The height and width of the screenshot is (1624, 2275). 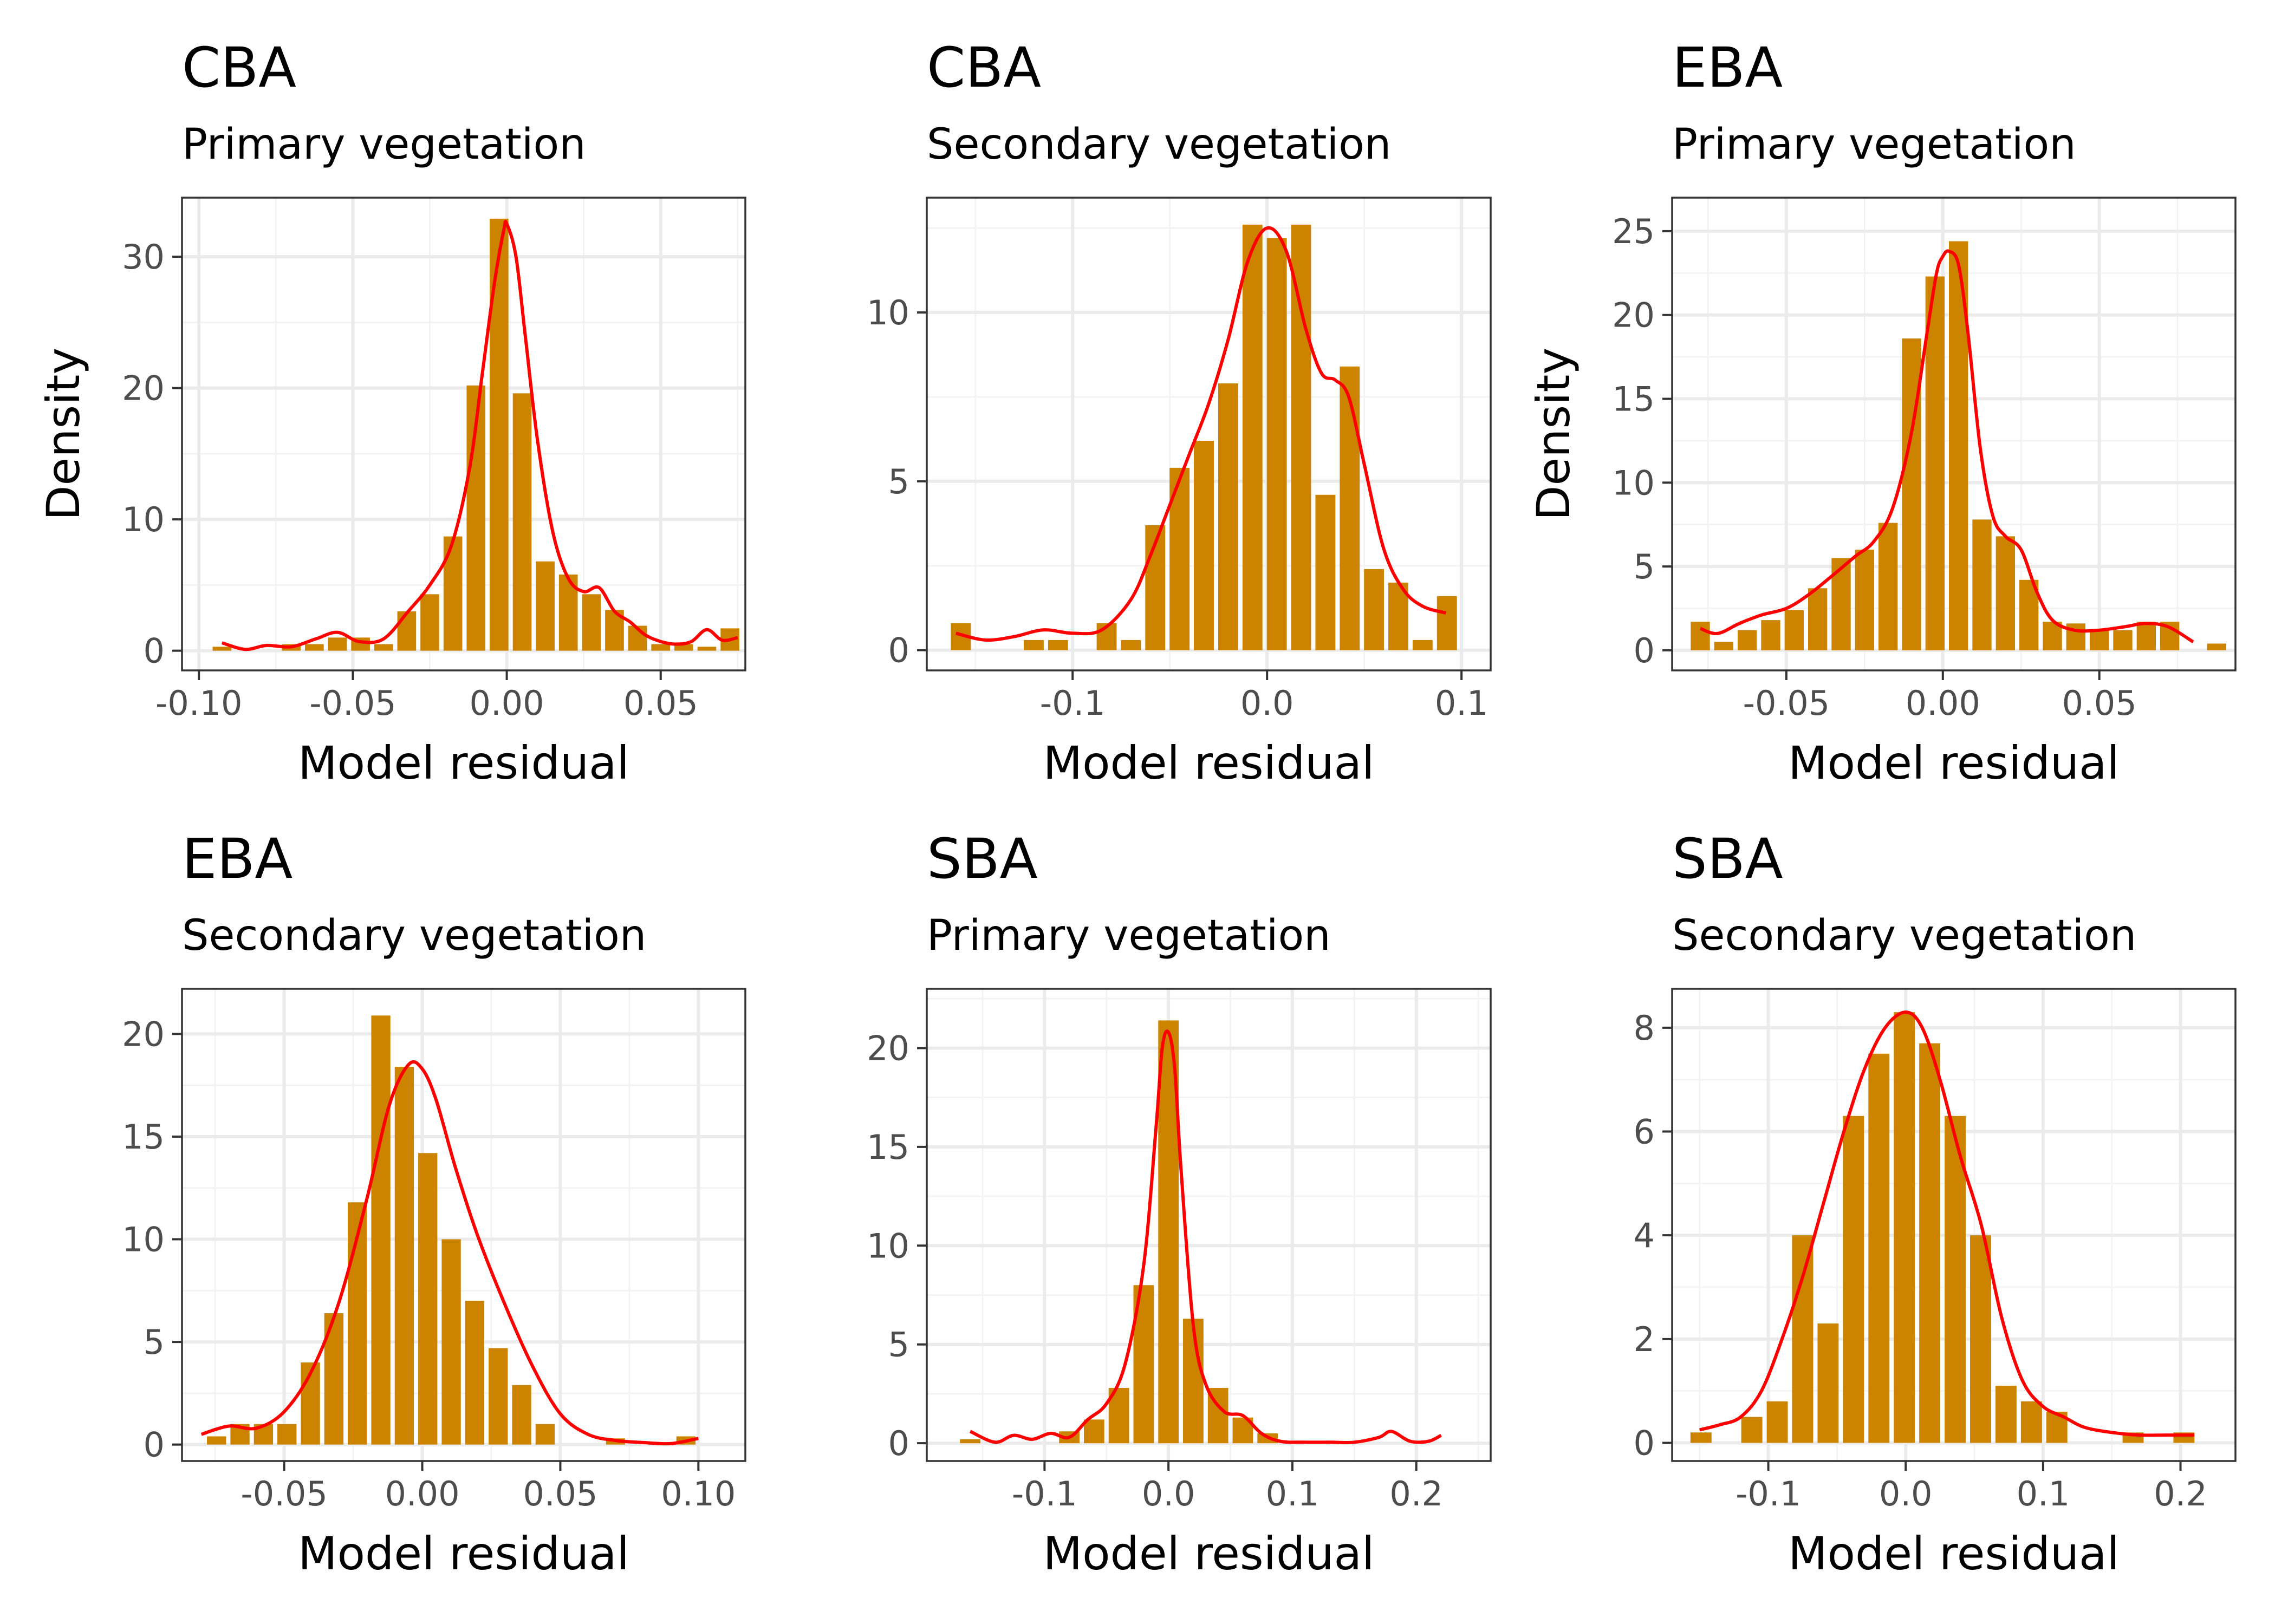 What do you see at coordinates (198, 703) in the screenshot?
I see `x-tick-label: -0.10` at bounding box center [198, 703].